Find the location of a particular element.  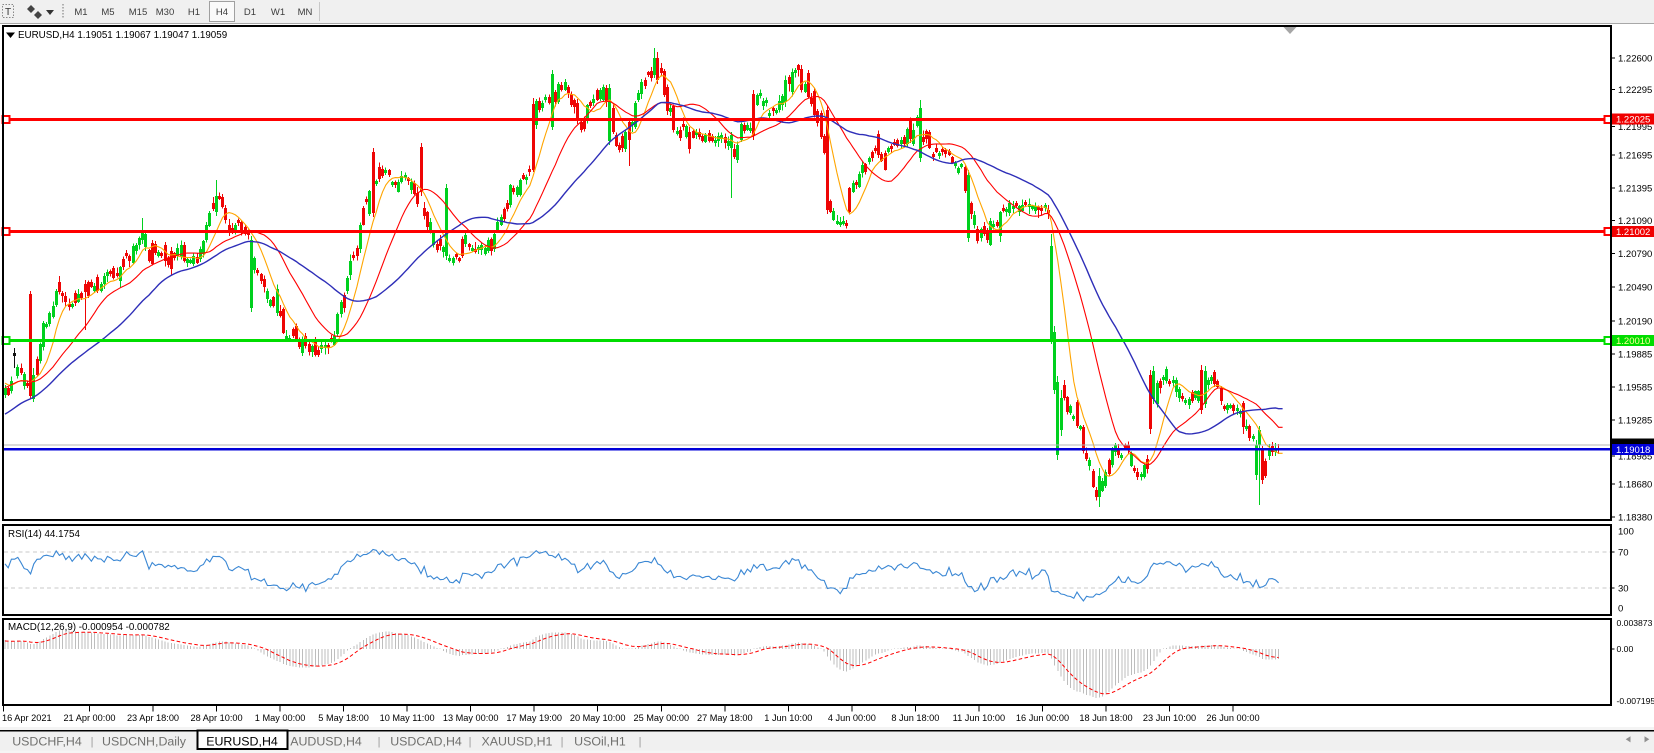

svg-text: 1.20790 is located at coordinates (1635, 254).